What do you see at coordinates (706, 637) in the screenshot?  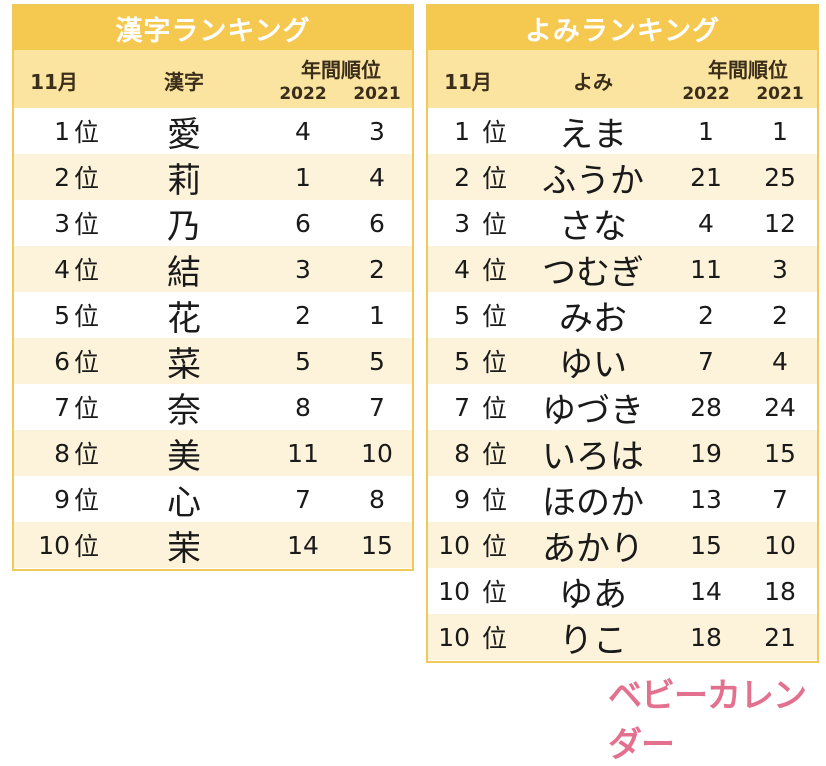 I see `rank-2022-cell: 18` at bounding box center [706, 637].